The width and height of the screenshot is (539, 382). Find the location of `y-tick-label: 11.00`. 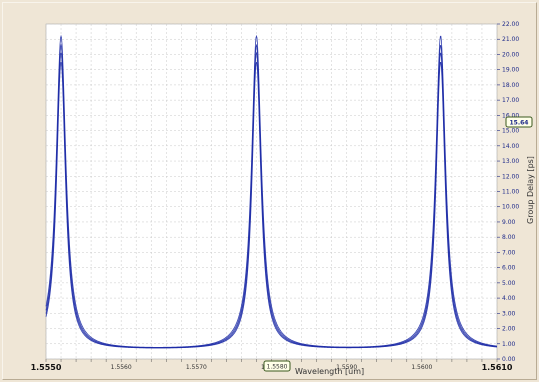

y-tick-label: 11.00 is located at coordinates (510, 192).